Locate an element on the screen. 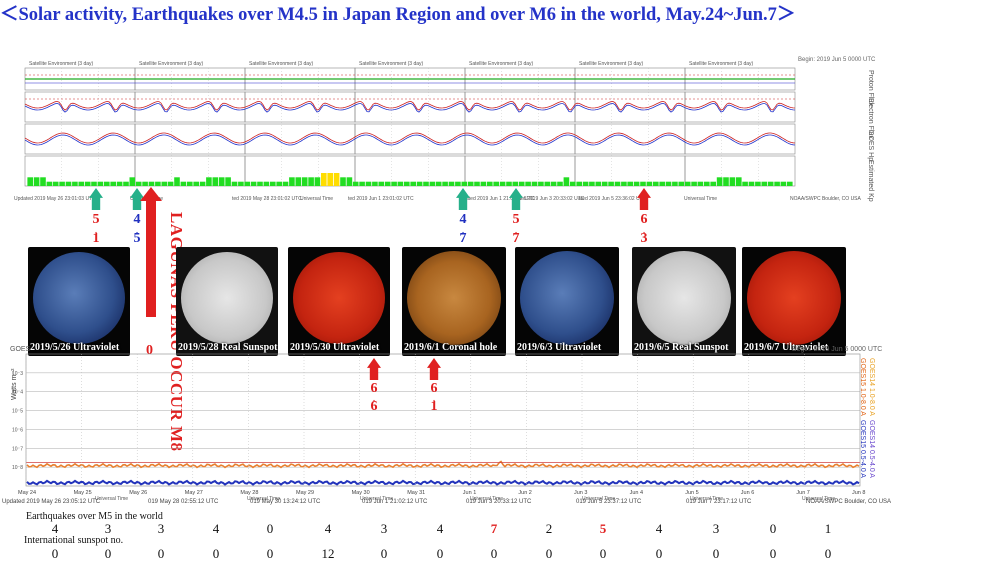 The width and height of the screenshot is (1007, 566). top-mark-number: 5 is located at coordinates (96, 219).